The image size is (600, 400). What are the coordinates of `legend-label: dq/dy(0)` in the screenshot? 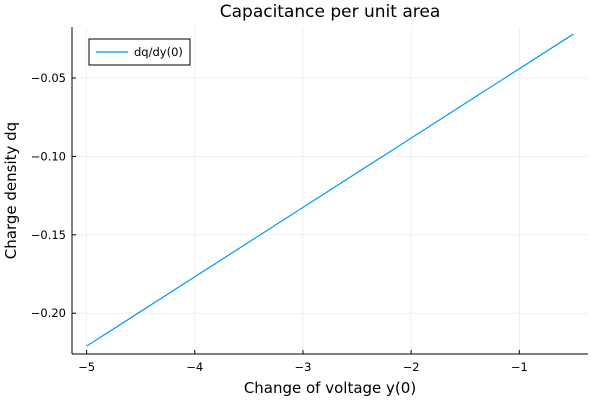 It's located at (158, 52).